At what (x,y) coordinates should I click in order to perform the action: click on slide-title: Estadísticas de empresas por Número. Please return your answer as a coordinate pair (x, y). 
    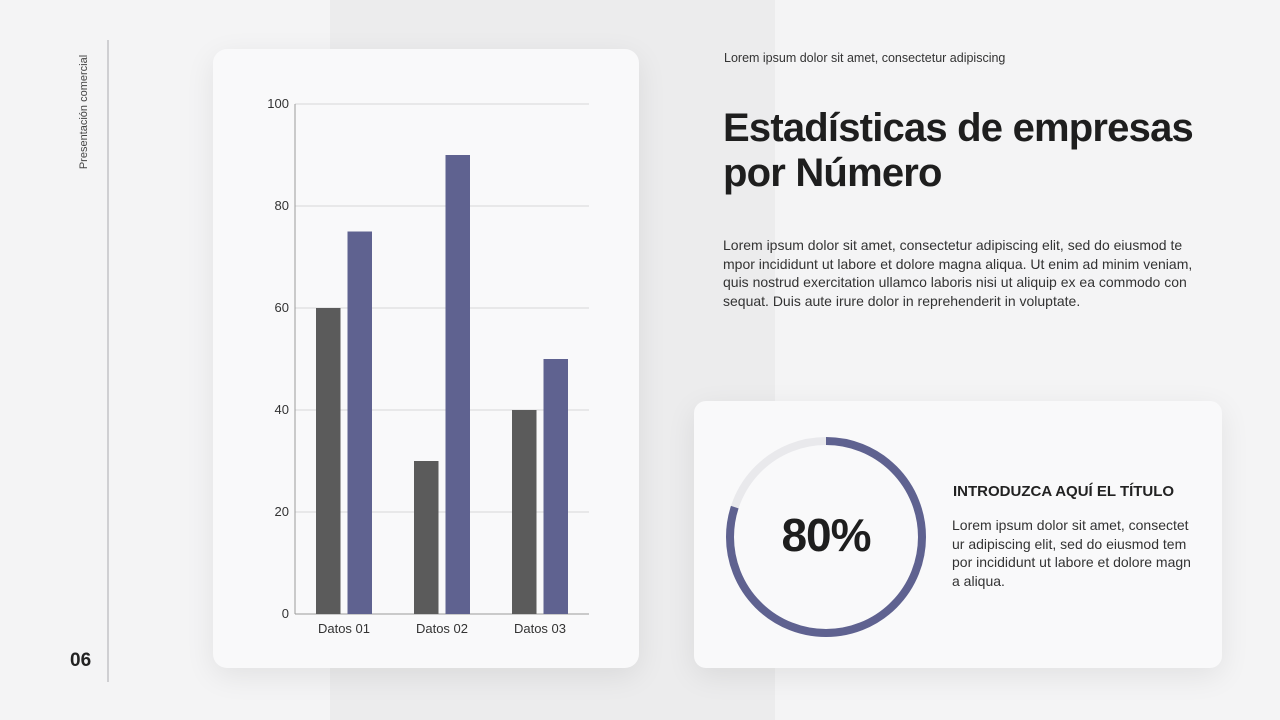
    Looking at the image, I should click on (958, 150).